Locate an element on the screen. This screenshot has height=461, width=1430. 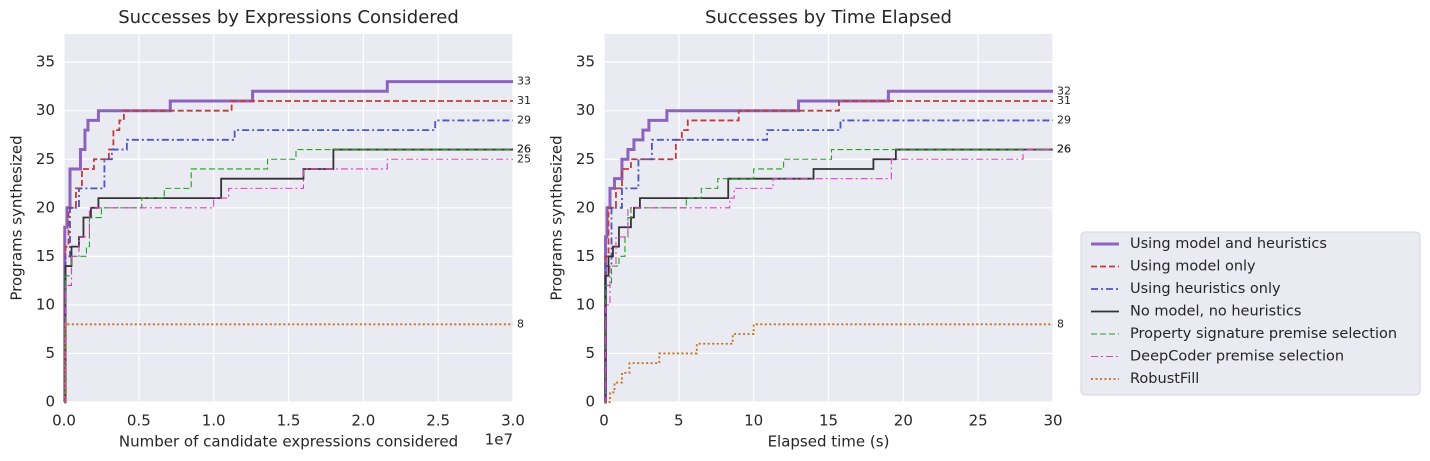
x-offset-label: 1e7 is located at coordinates (499, 440).